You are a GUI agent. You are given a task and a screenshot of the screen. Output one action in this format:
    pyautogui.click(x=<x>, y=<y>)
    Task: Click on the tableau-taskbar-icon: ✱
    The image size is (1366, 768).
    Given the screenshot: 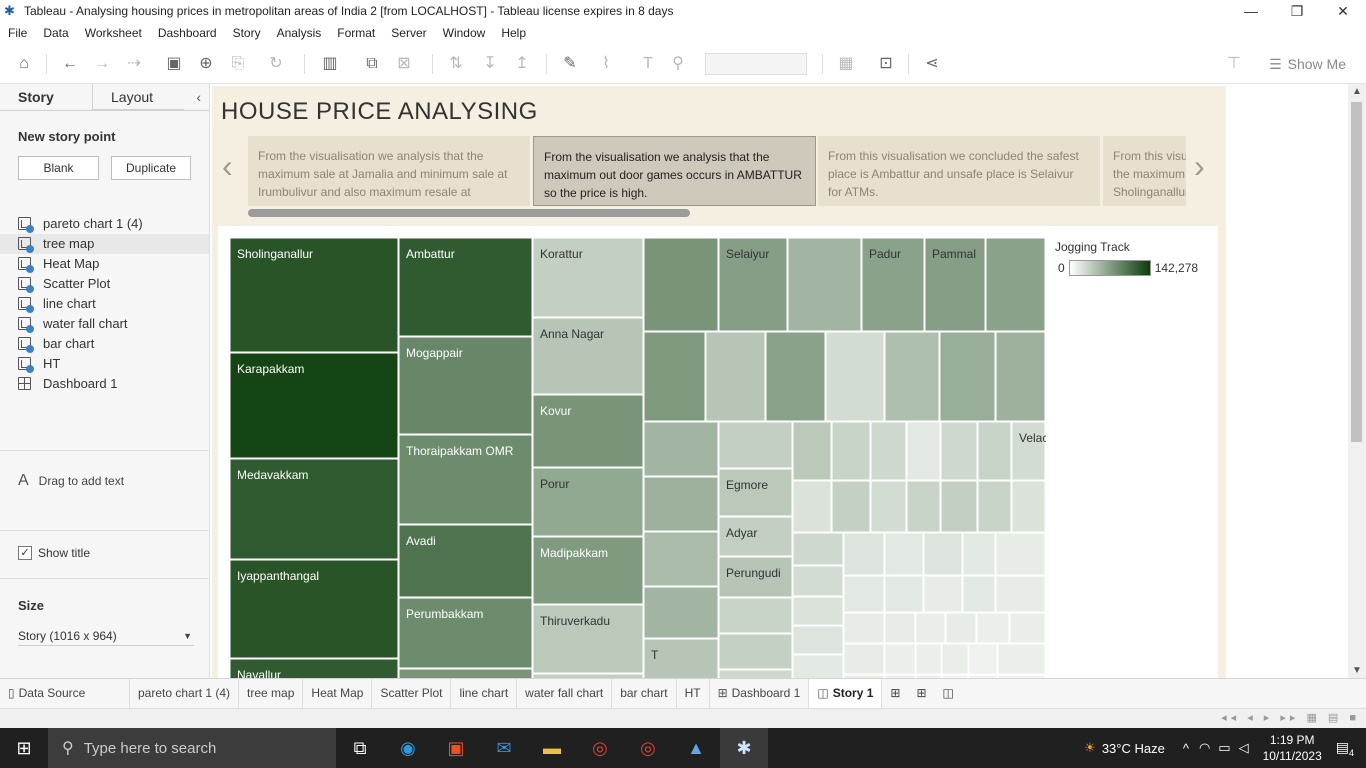 What is the action you would take?
    pyautogui.click(x=744, y=748)
    